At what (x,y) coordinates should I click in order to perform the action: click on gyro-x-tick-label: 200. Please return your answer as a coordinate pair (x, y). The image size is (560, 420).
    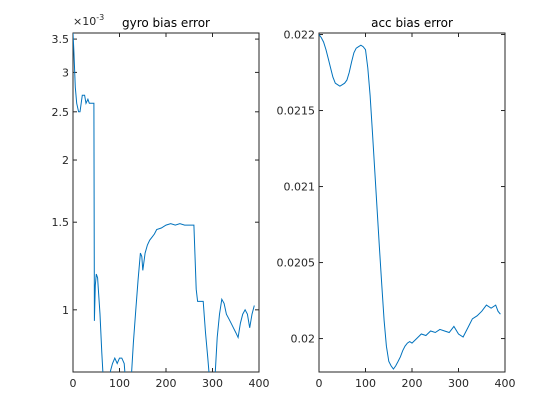
    Looking at the image, I should click on (166, 383).